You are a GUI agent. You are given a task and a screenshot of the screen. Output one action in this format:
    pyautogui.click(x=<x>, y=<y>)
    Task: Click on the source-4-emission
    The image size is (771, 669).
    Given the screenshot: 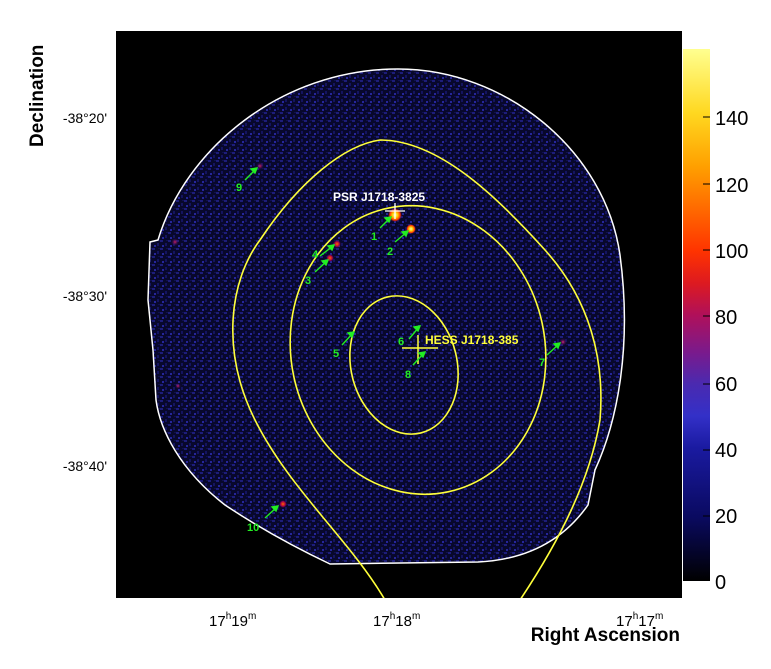 What is the action you would take?
    pyautogui.click(x=337, y=244)
    